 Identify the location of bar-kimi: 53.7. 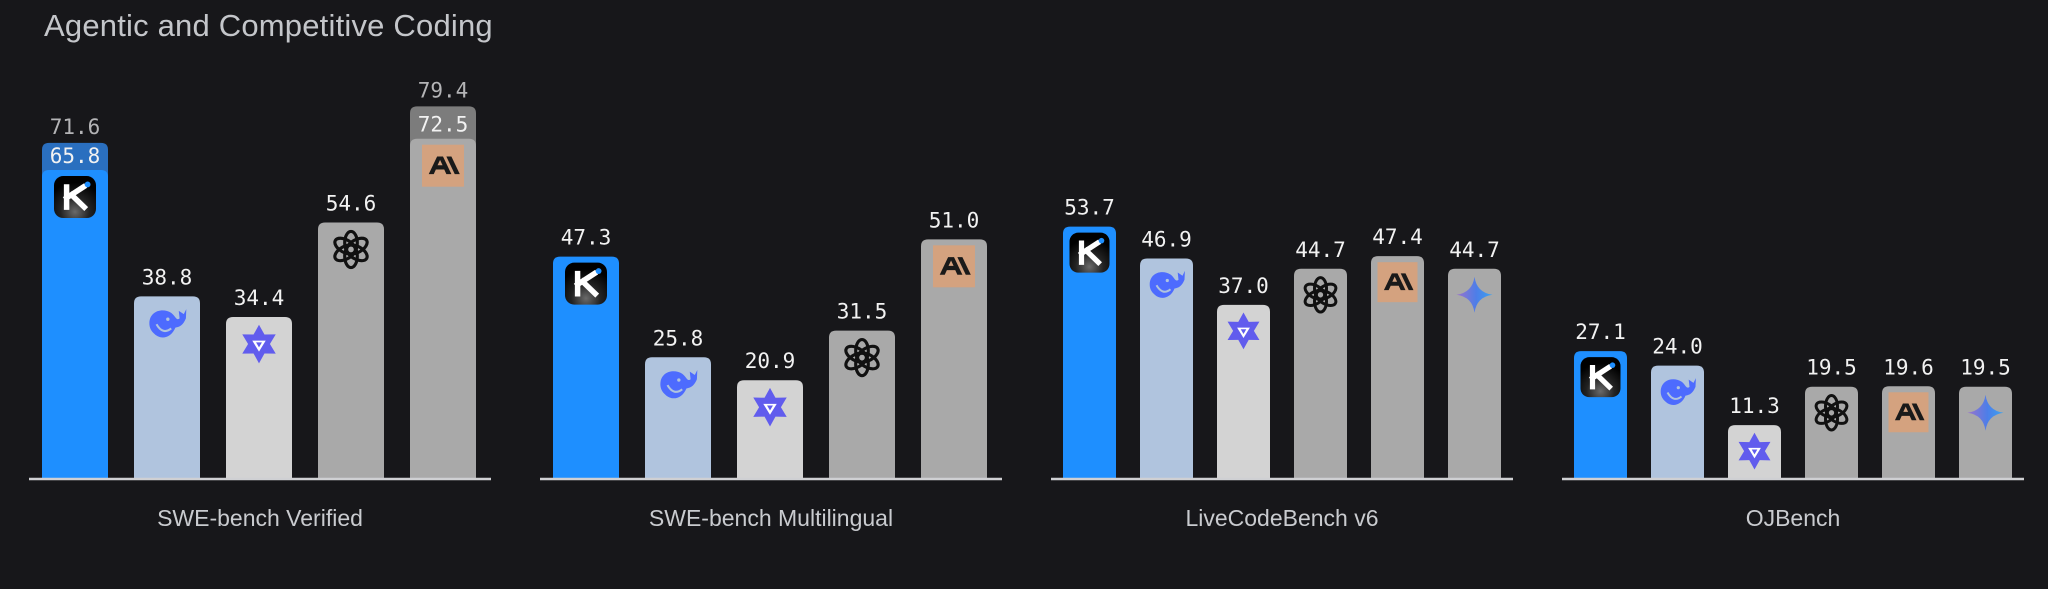
(1089, 337).